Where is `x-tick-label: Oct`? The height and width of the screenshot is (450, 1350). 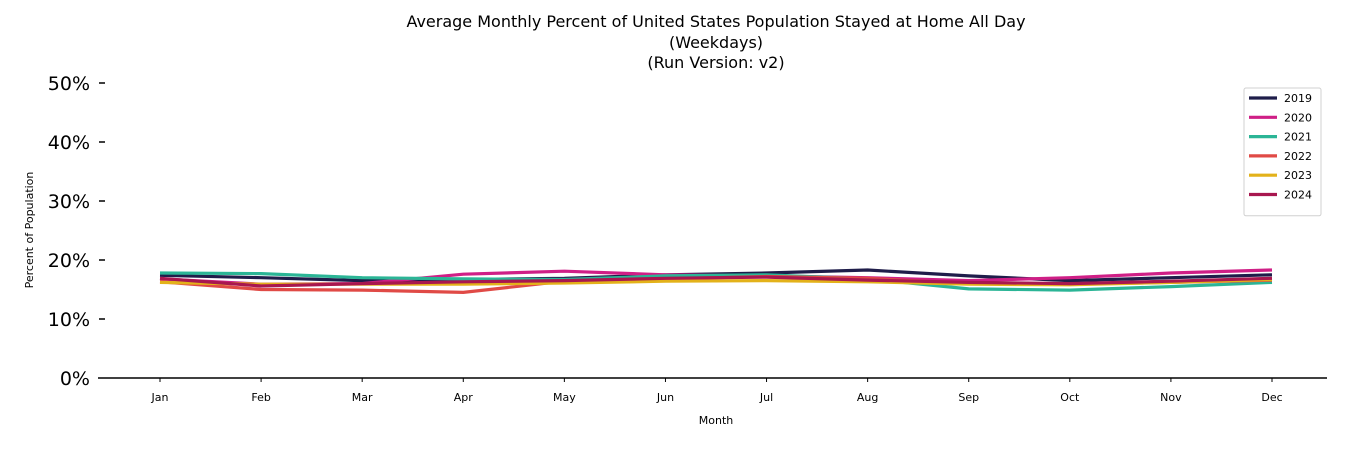 x-tick-label: Oct is located at coordinates (1070, 397).